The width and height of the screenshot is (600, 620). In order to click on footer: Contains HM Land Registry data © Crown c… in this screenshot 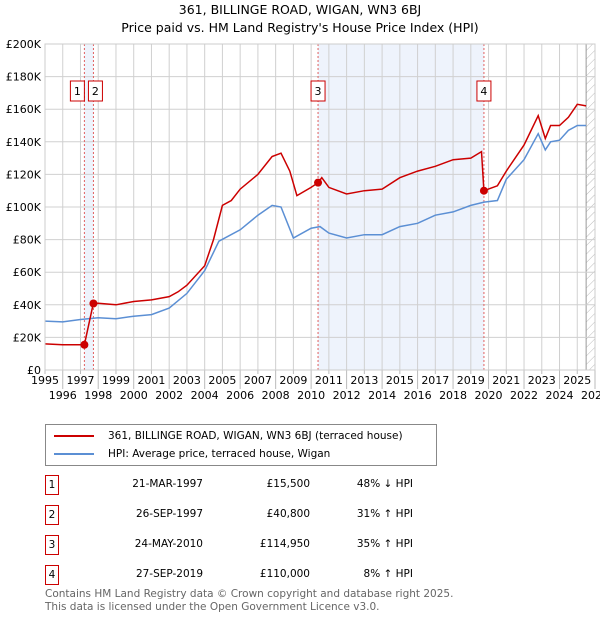, I will do `click(249, 601)`.